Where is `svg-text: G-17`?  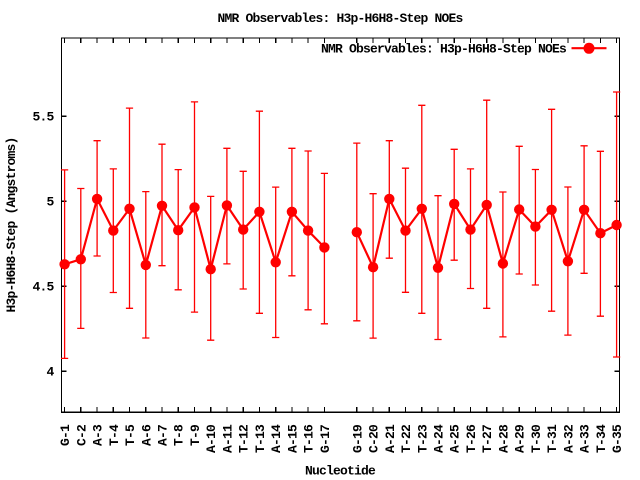 svg-text: G-17 is located at coordinates (325, 439).